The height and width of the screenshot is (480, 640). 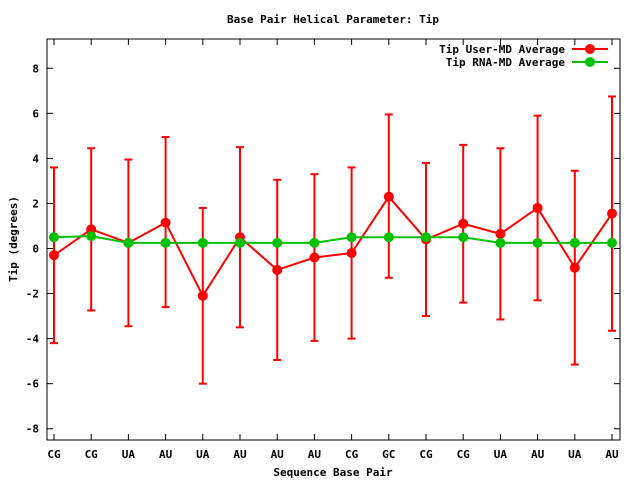 I want to click on y-tick-label: 2, so click(x=35, y=203).